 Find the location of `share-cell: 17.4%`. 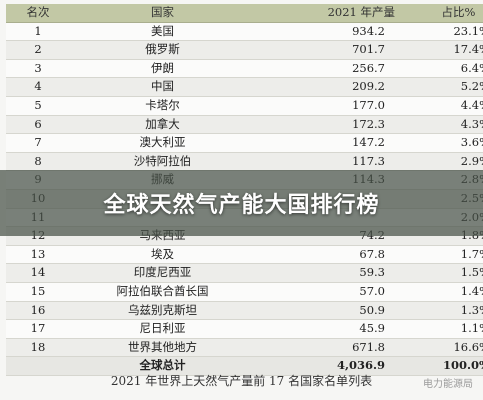

share-cell: 17.4% is located at coordinates (452, 50).